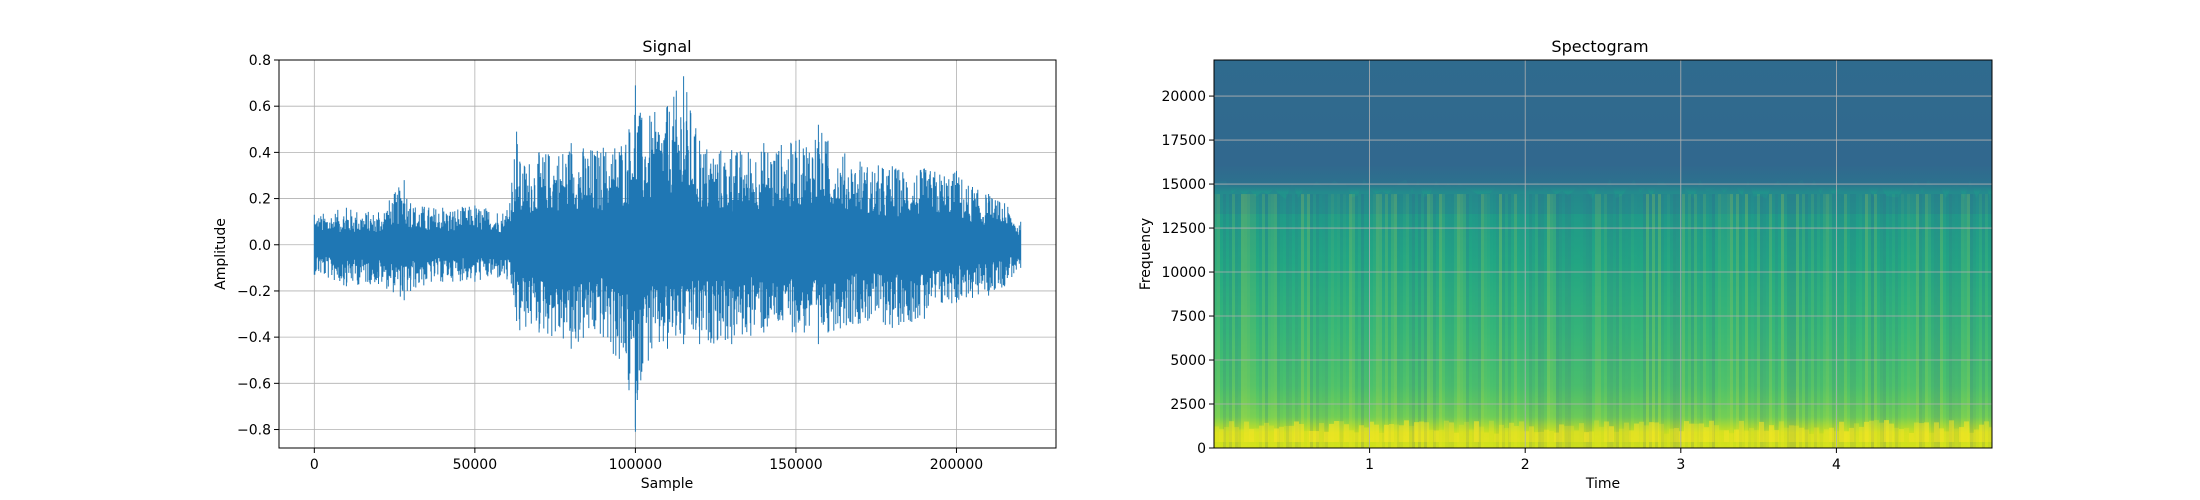  I want to click on signal-y-tick-label: 0.4, so click(260, 153).